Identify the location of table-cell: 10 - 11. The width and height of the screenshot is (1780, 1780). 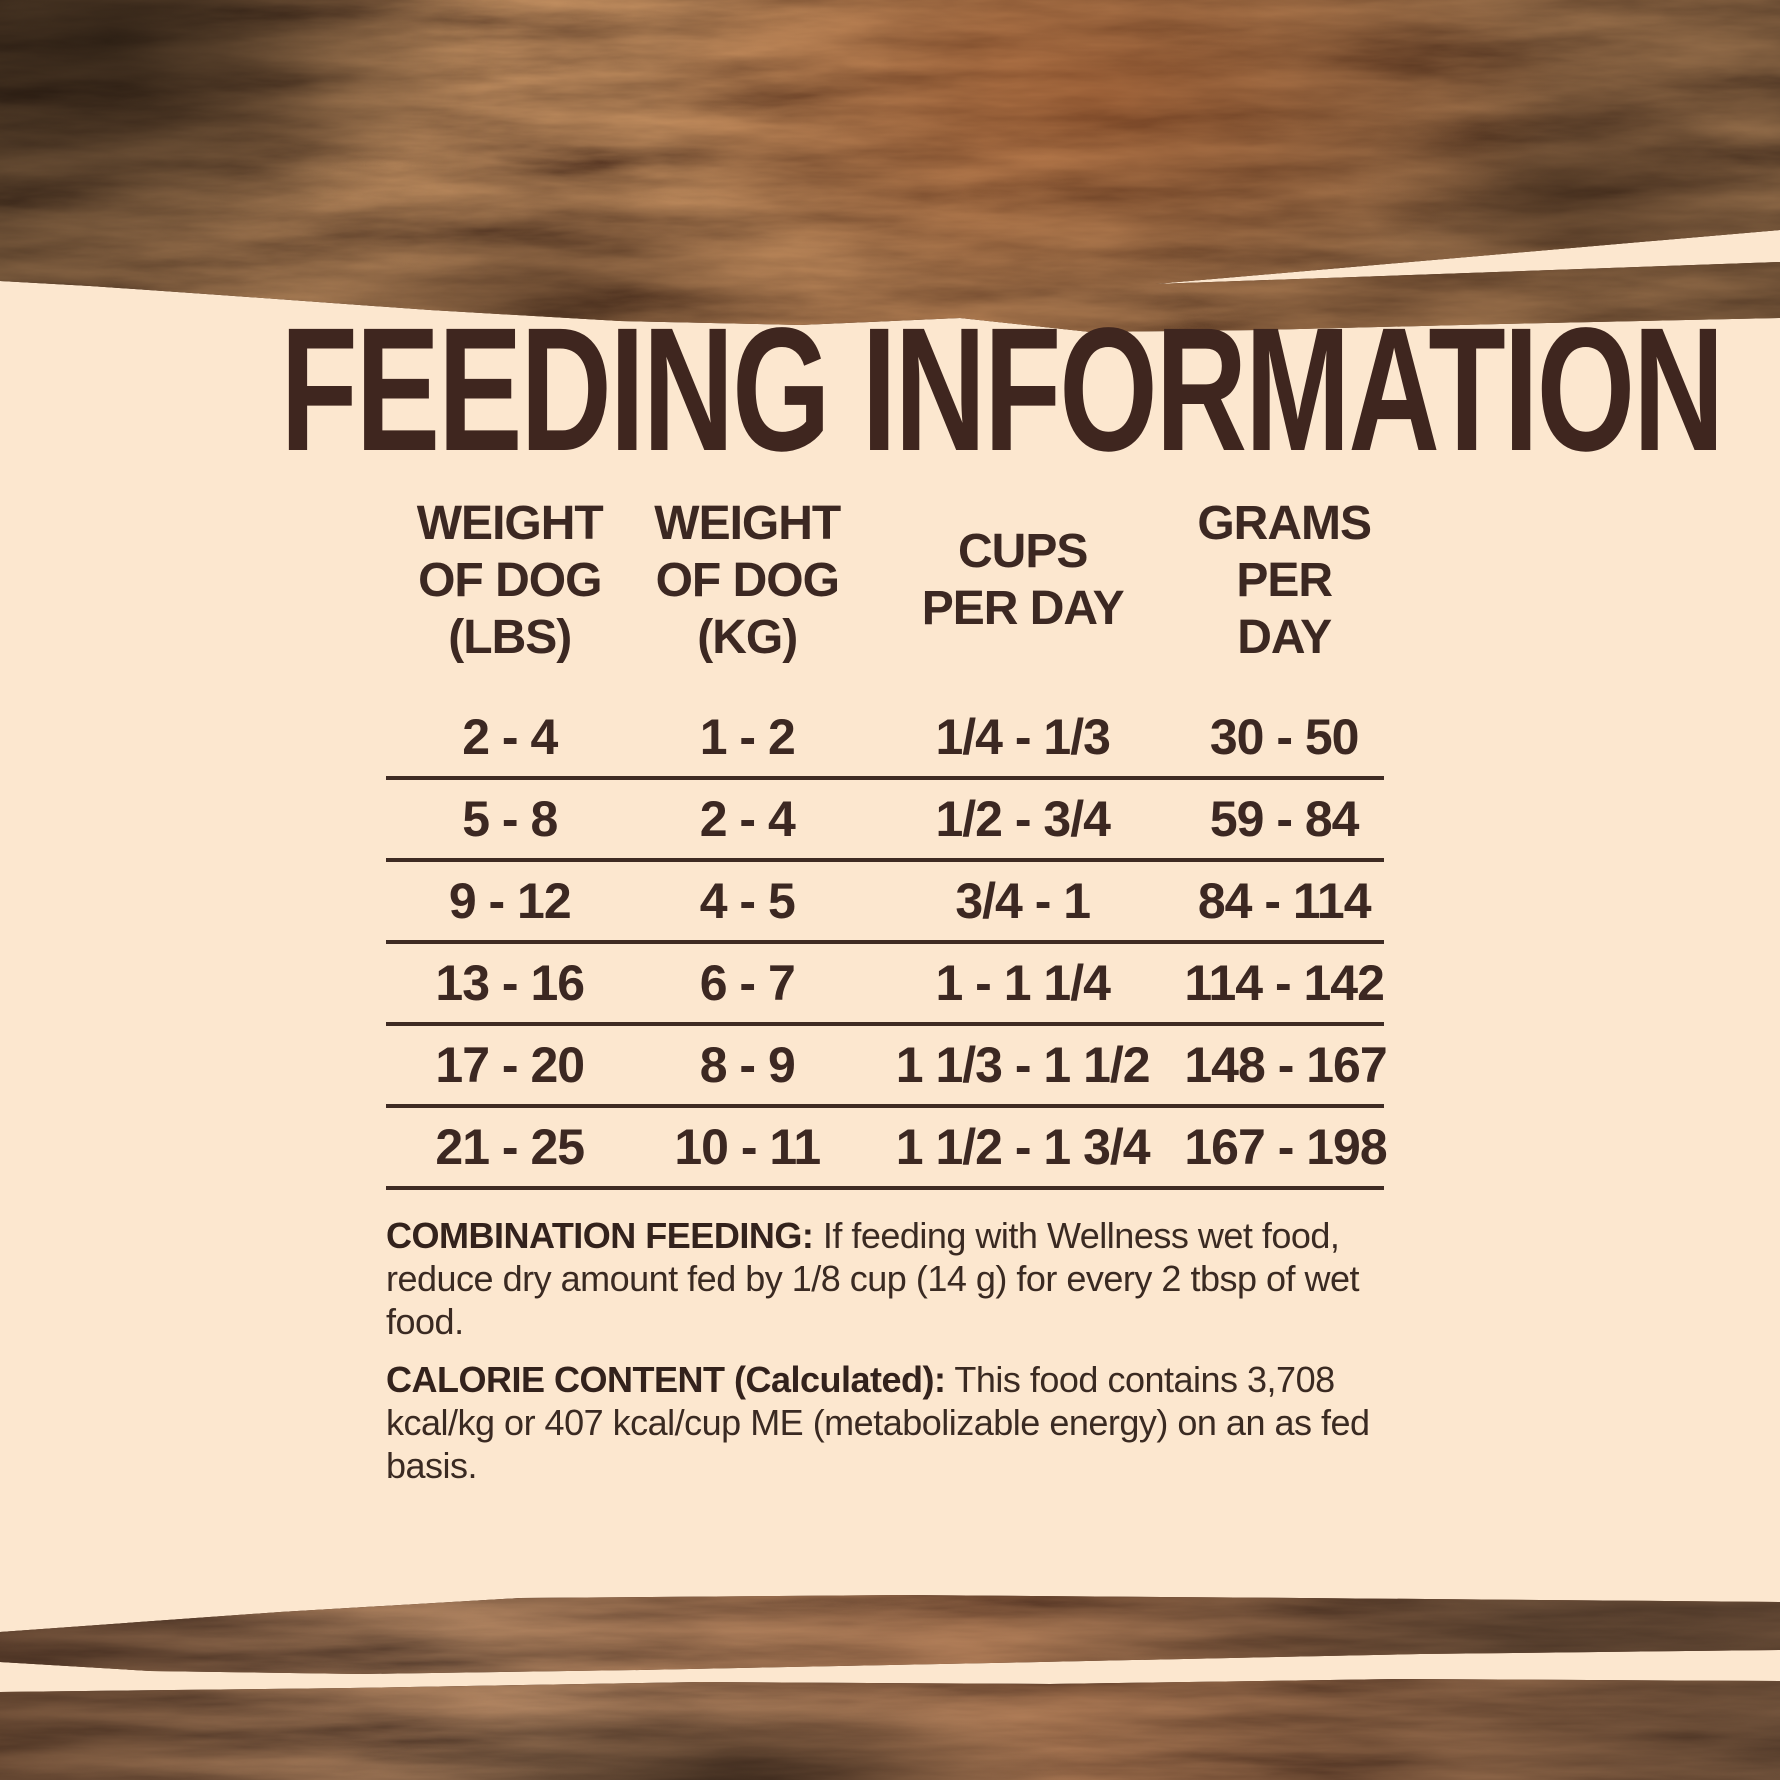
(747, 1147).